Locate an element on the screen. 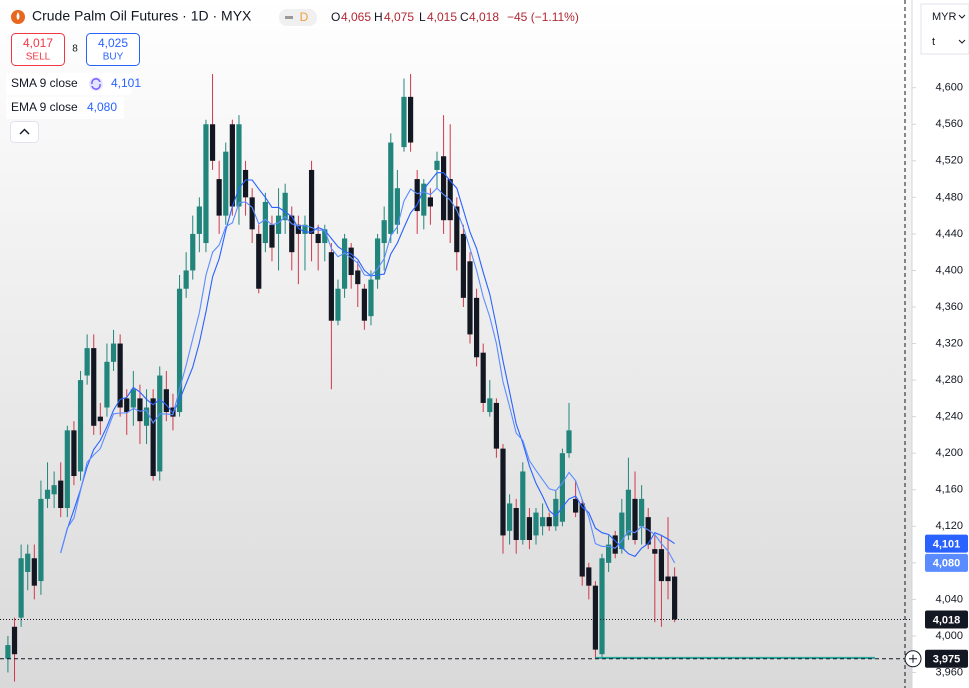 The height and width of the screenshot is (688, 969). ohlc-value: 4,065 is located at coordinates (356, 17).